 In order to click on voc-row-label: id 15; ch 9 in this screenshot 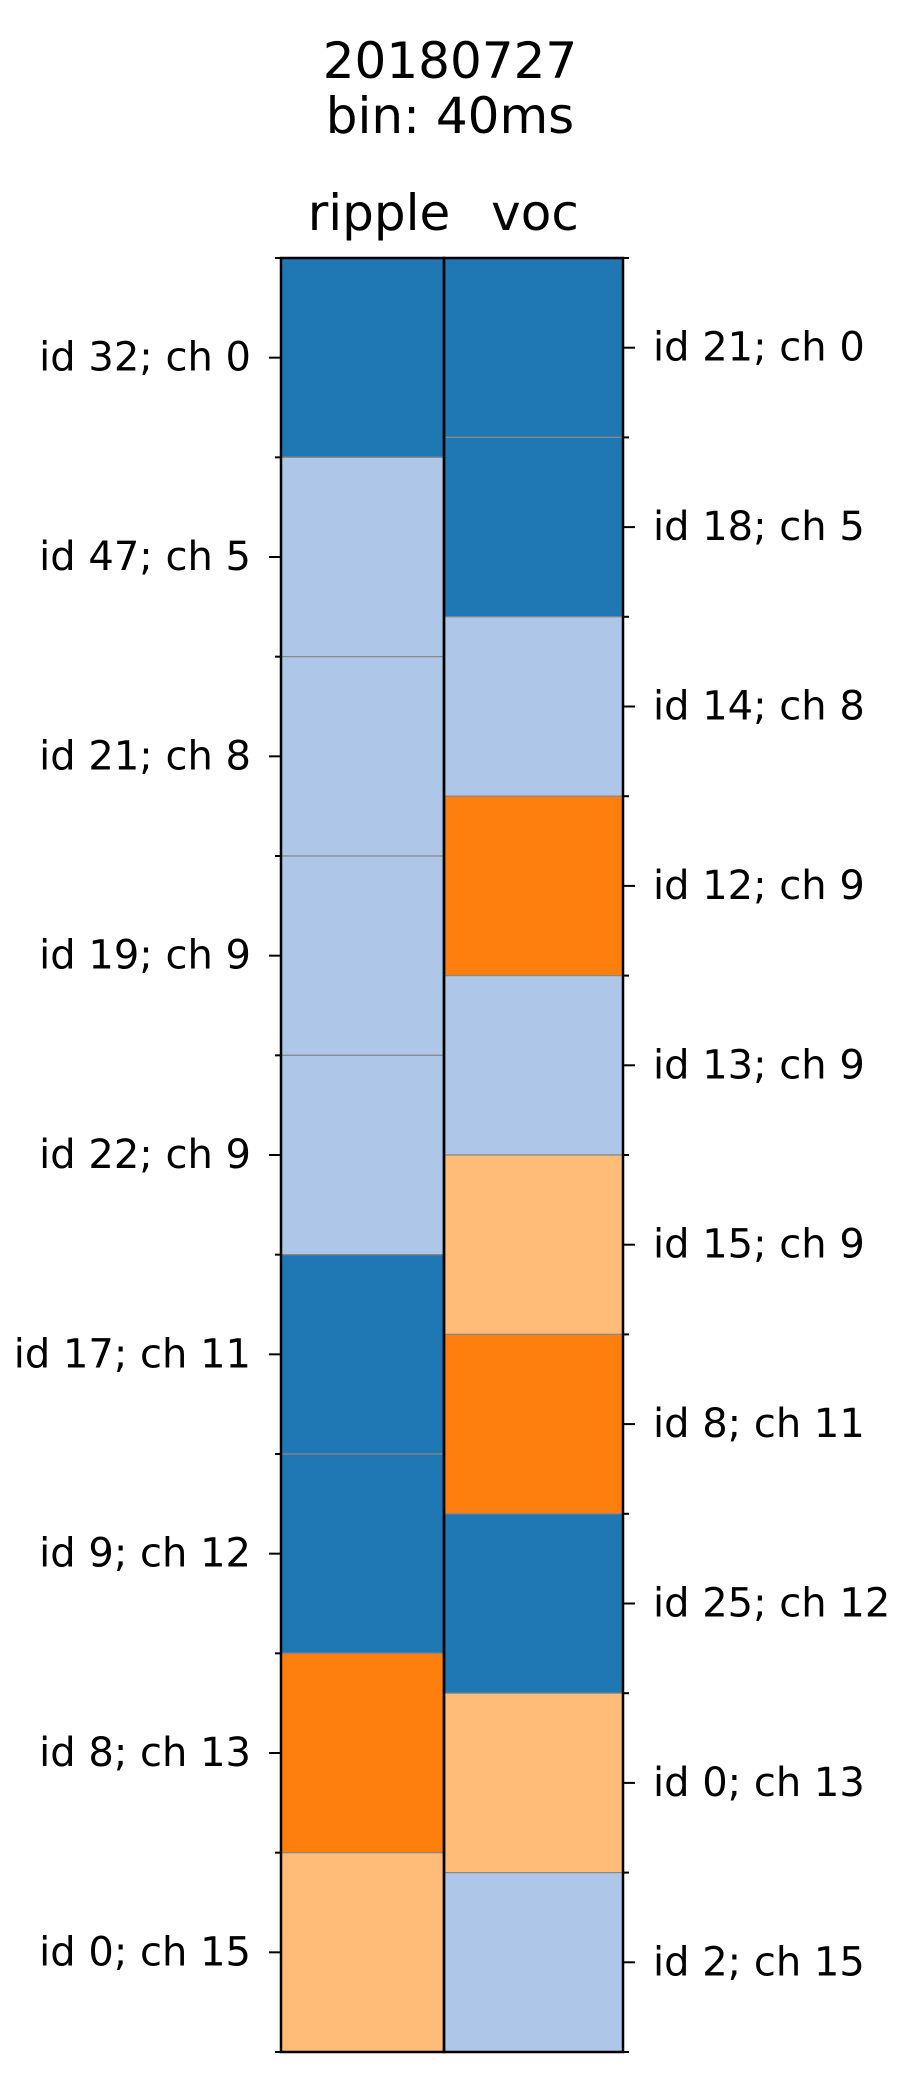, I will do `click(759, 1245)`.